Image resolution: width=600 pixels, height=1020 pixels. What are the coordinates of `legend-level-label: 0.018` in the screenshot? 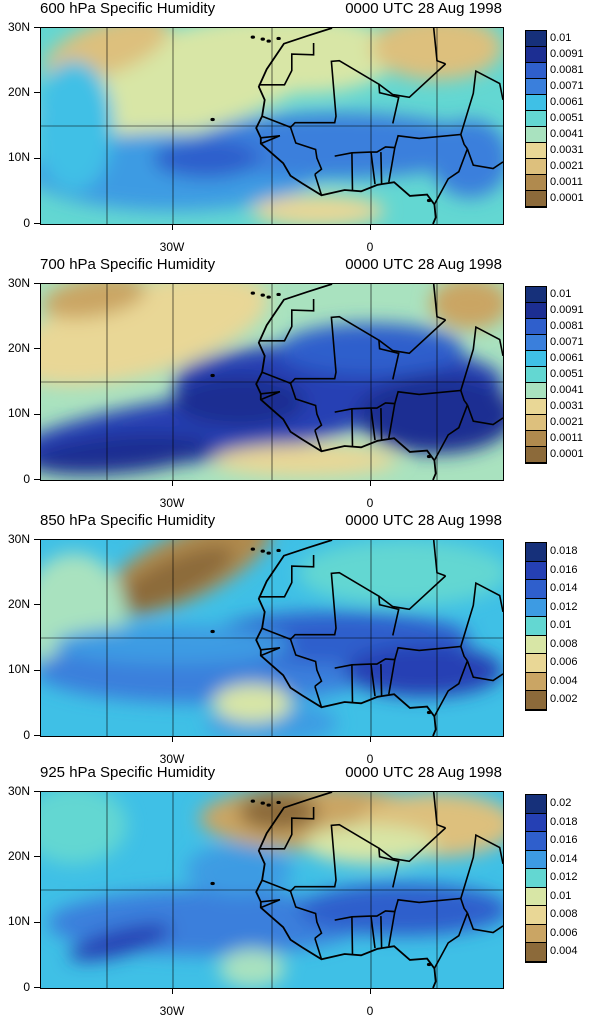 It's located at (564, 551).